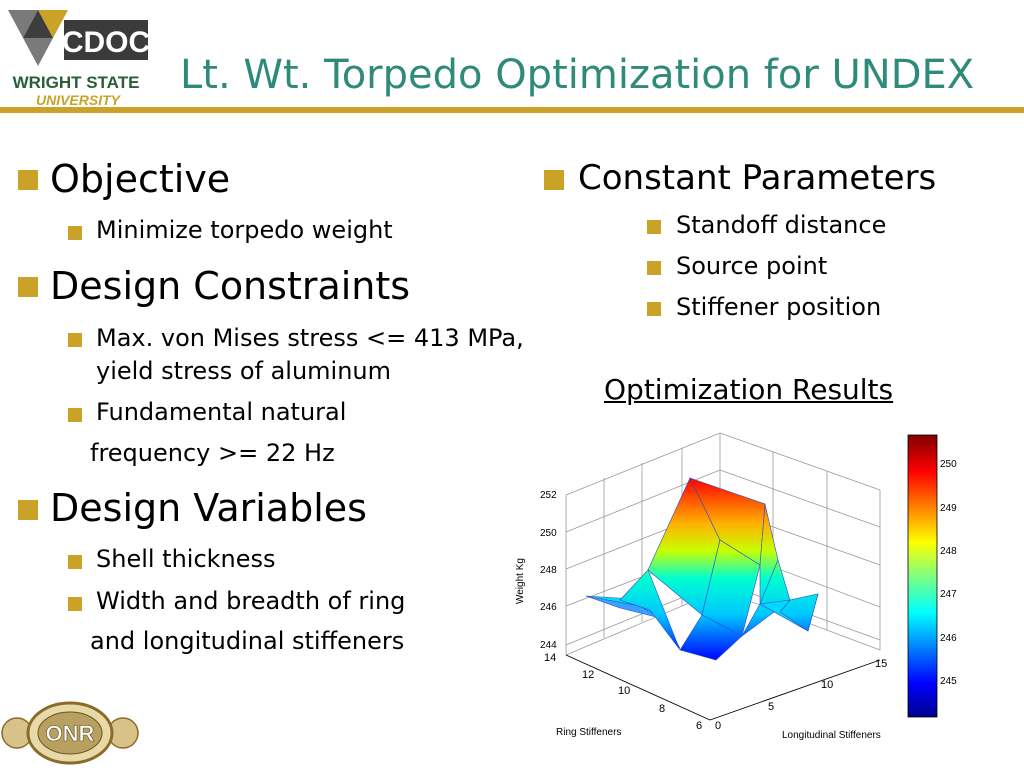  I want to click on logo-cdoc-text: CDOC, so click(106, 42).